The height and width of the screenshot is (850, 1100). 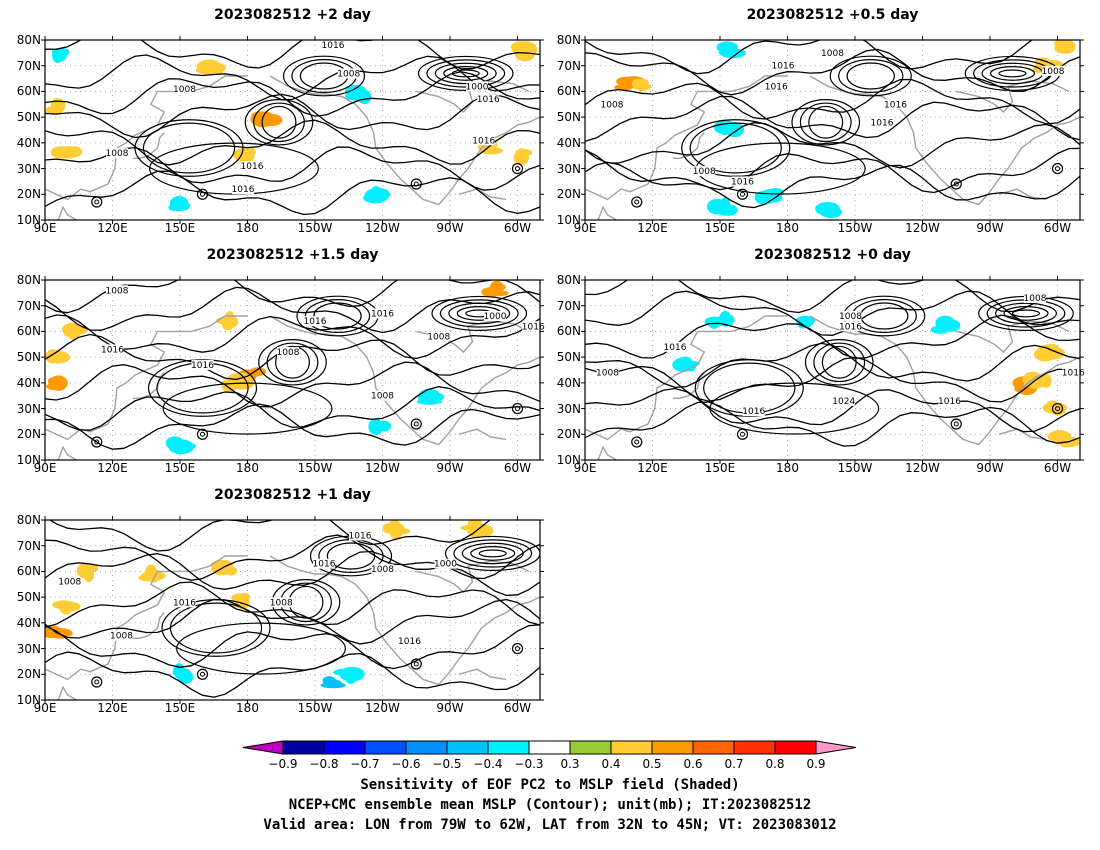 I want to click on lat-tick-label: 60N, so click(x=28, y=91).